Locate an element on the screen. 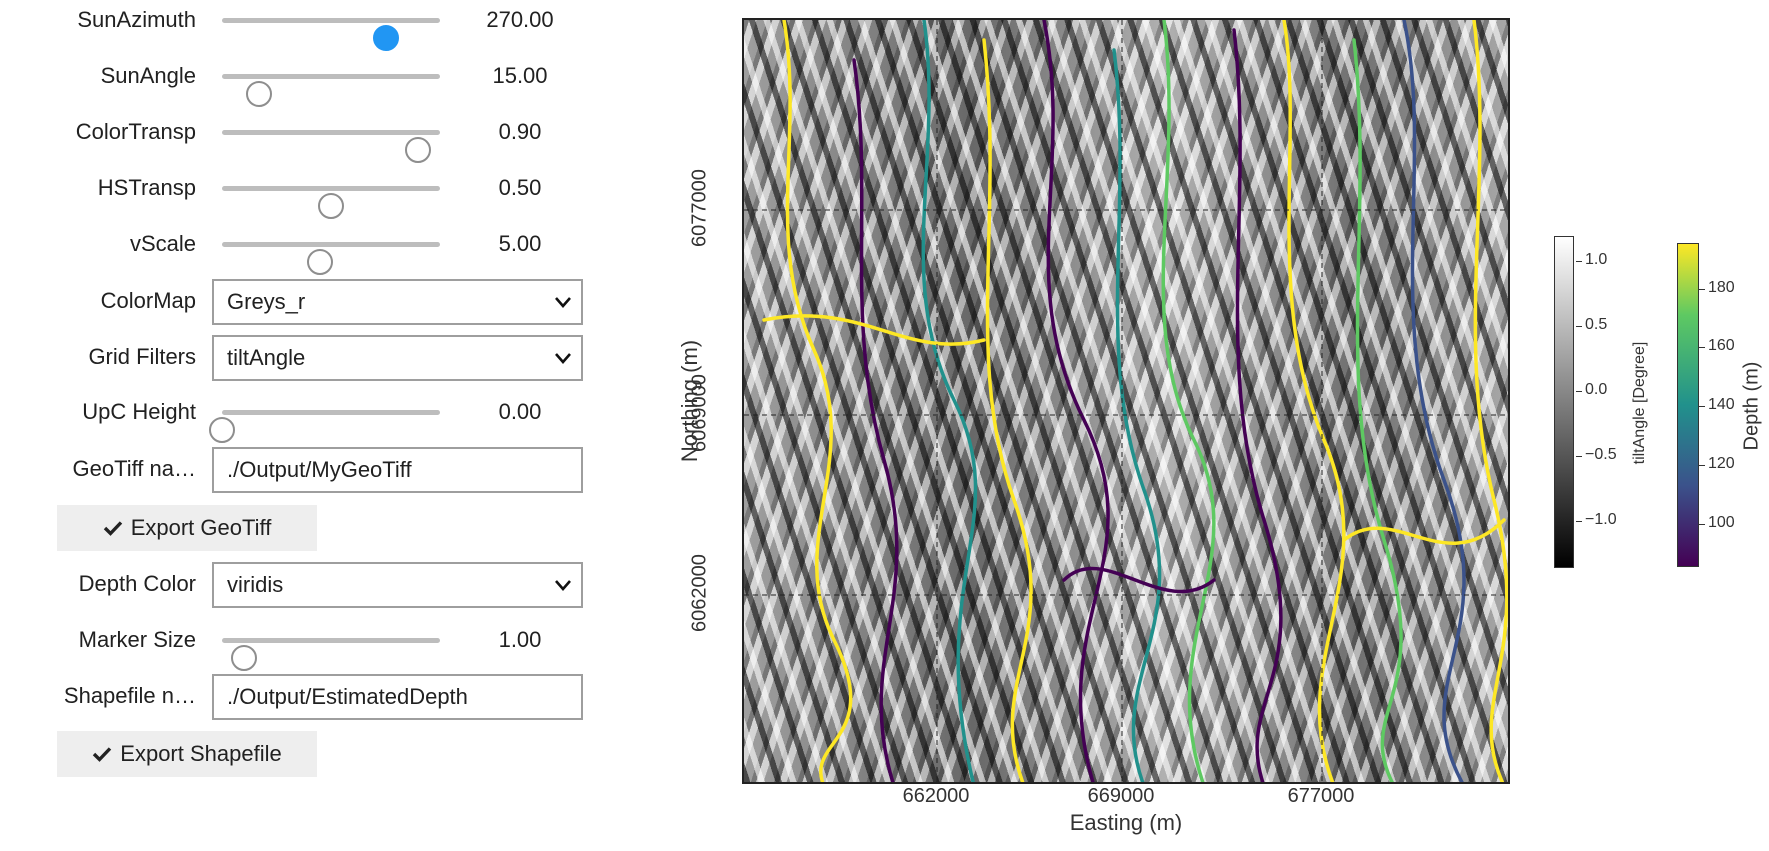  depth-color-dropdown: viridis is located at coordinates (397, 585).